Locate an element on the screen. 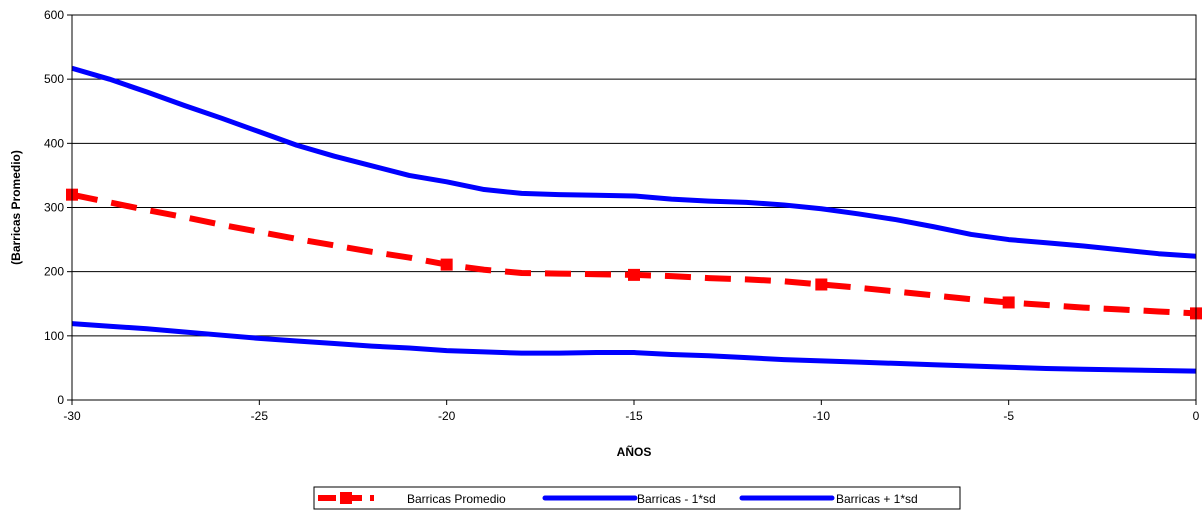 Image resolution: width=1204 pixels, height=520 pixels. x-axis-ticks: -30 -25 -20 -15 -10 -5 0 is located at coordinates (631, 411).